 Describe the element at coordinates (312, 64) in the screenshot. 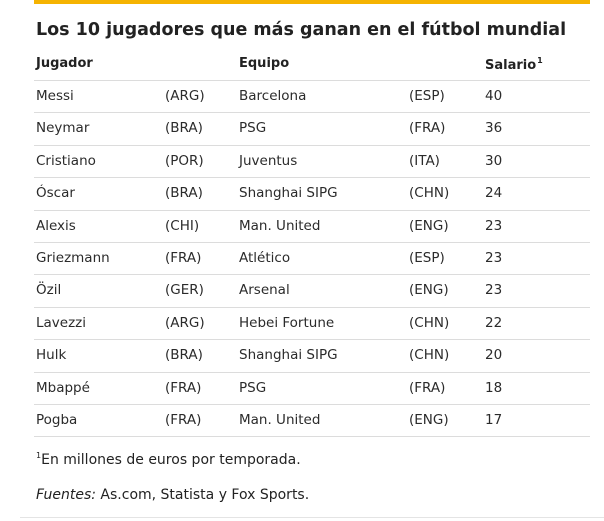

I see `table-header-row: Jugador Equipo Salario1` at that location.